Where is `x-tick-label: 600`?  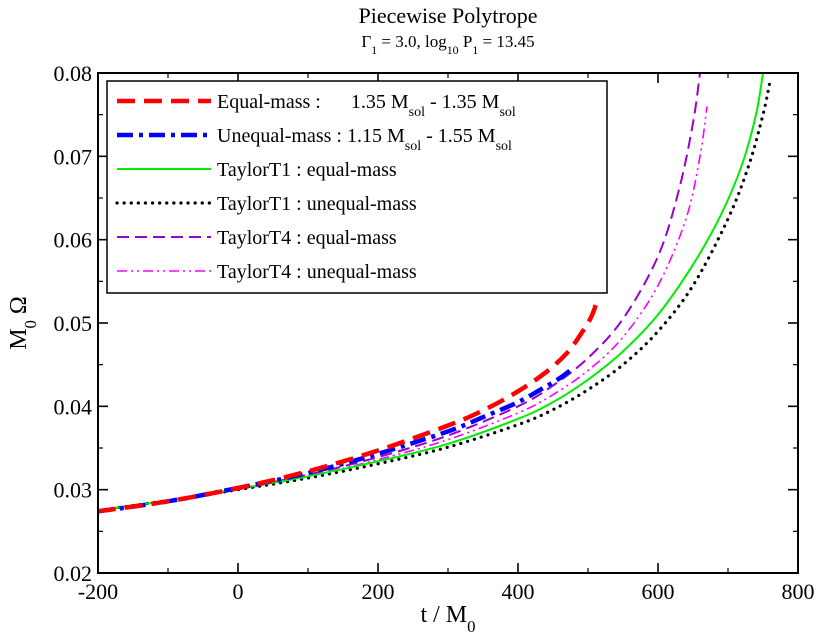 x-tick-label: 600 is located at coordinates (658, 591).